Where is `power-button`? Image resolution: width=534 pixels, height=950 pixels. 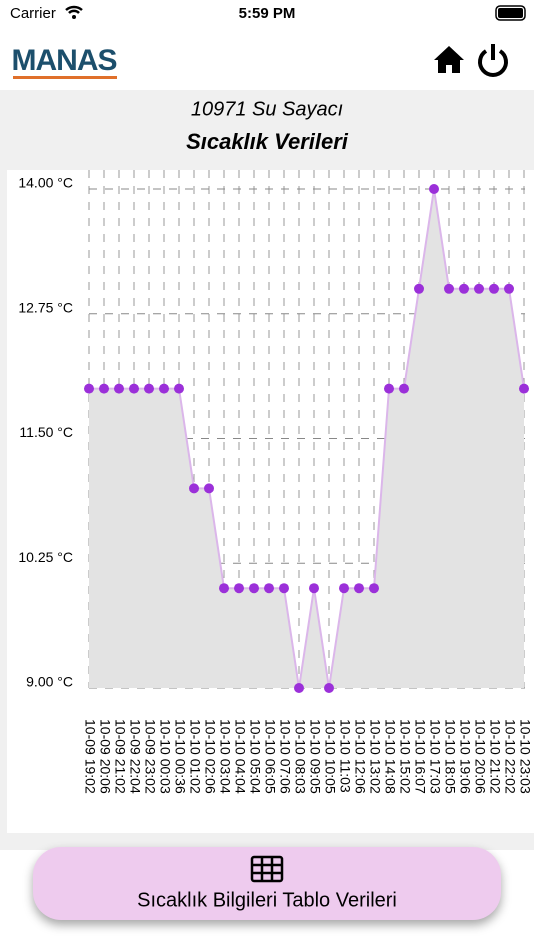 power-button is located at coordinates (493, 63).